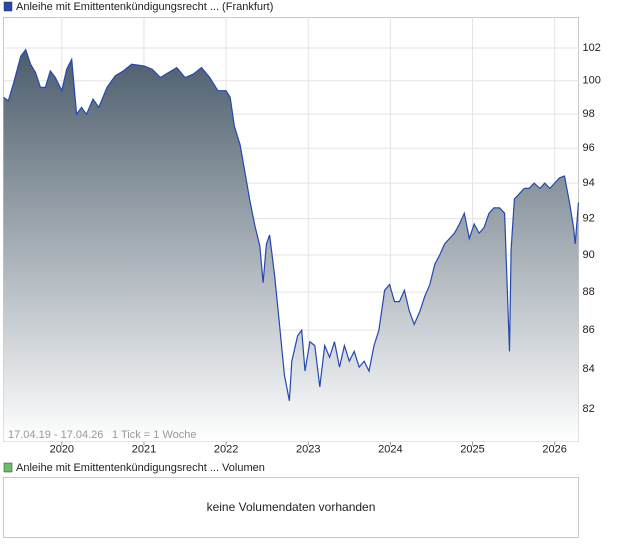 This screenshot has height=551, width=620. Describe the element at coordinates (144, 449) in the screenshot. I see `x-tick-label: 2021` at that location.